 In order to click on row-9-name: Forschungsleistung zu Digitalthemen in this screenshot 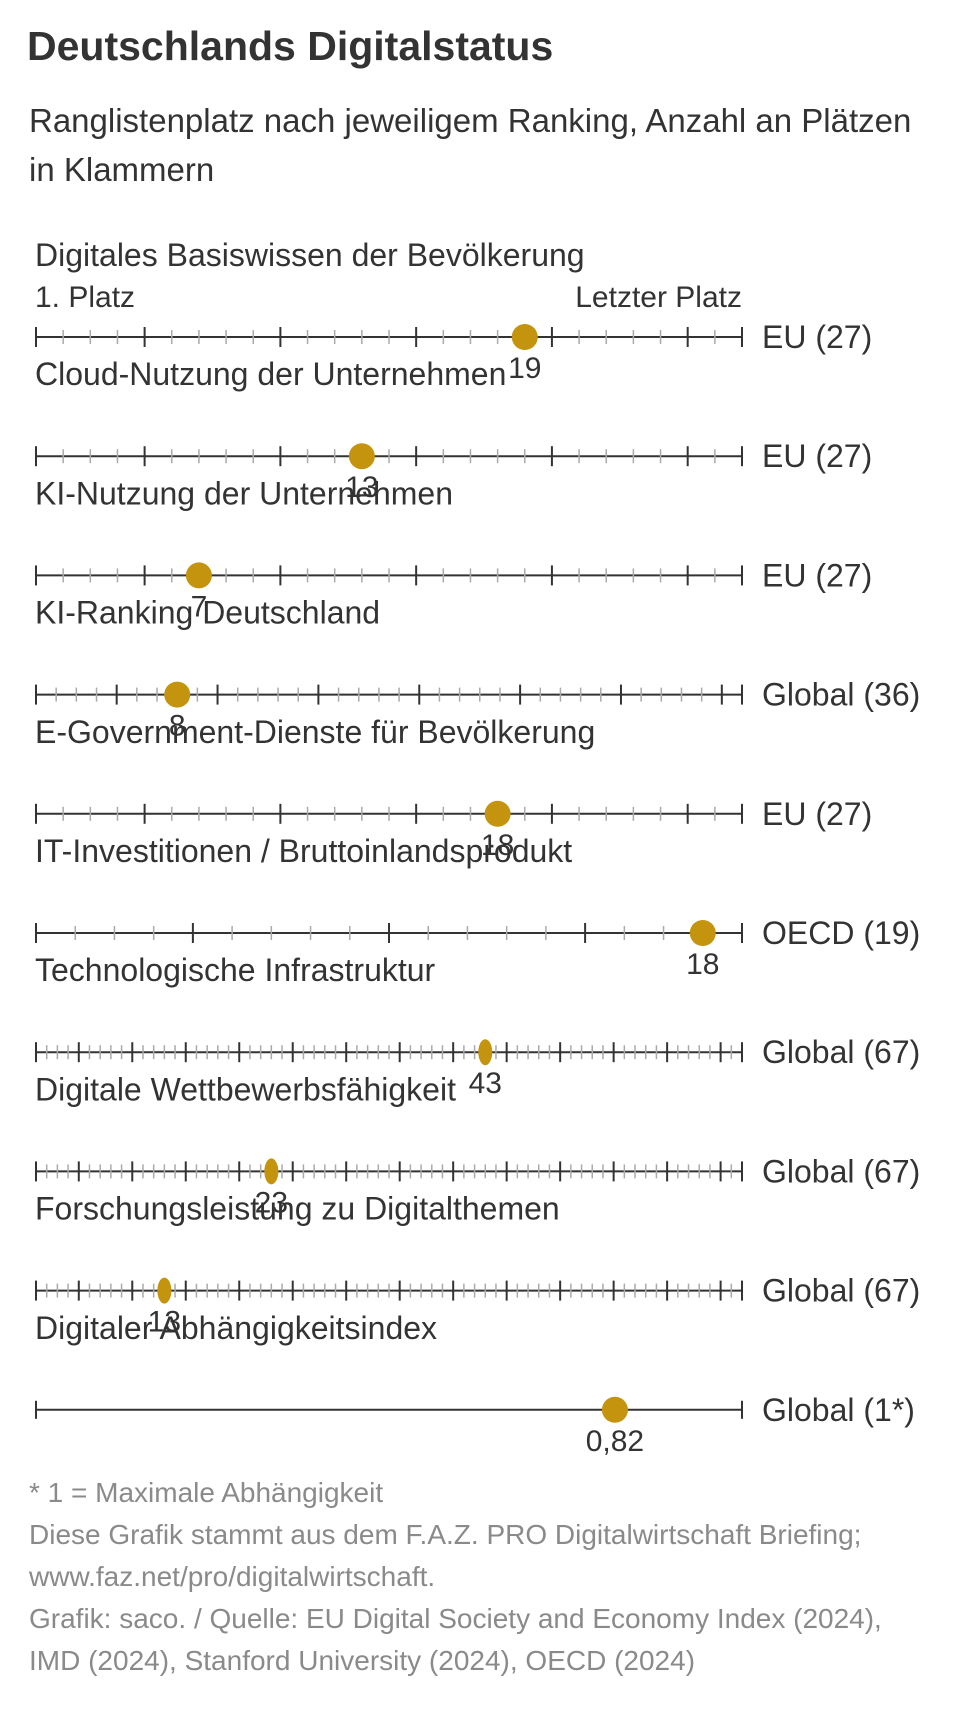, I will do `click(297, 1209)`.